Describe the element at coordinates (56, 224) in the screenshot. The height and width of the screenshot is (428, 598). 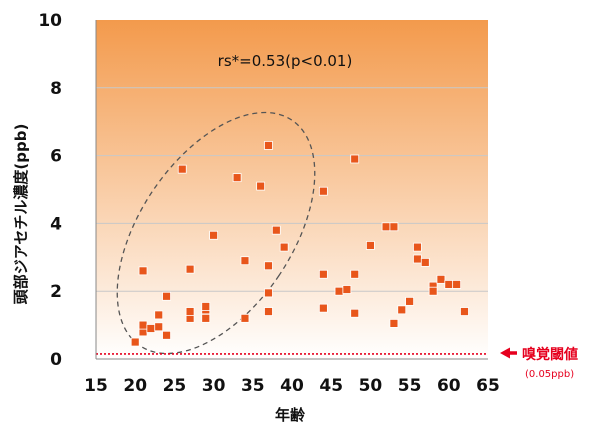
I see `y-tick-label: 4` at that location.